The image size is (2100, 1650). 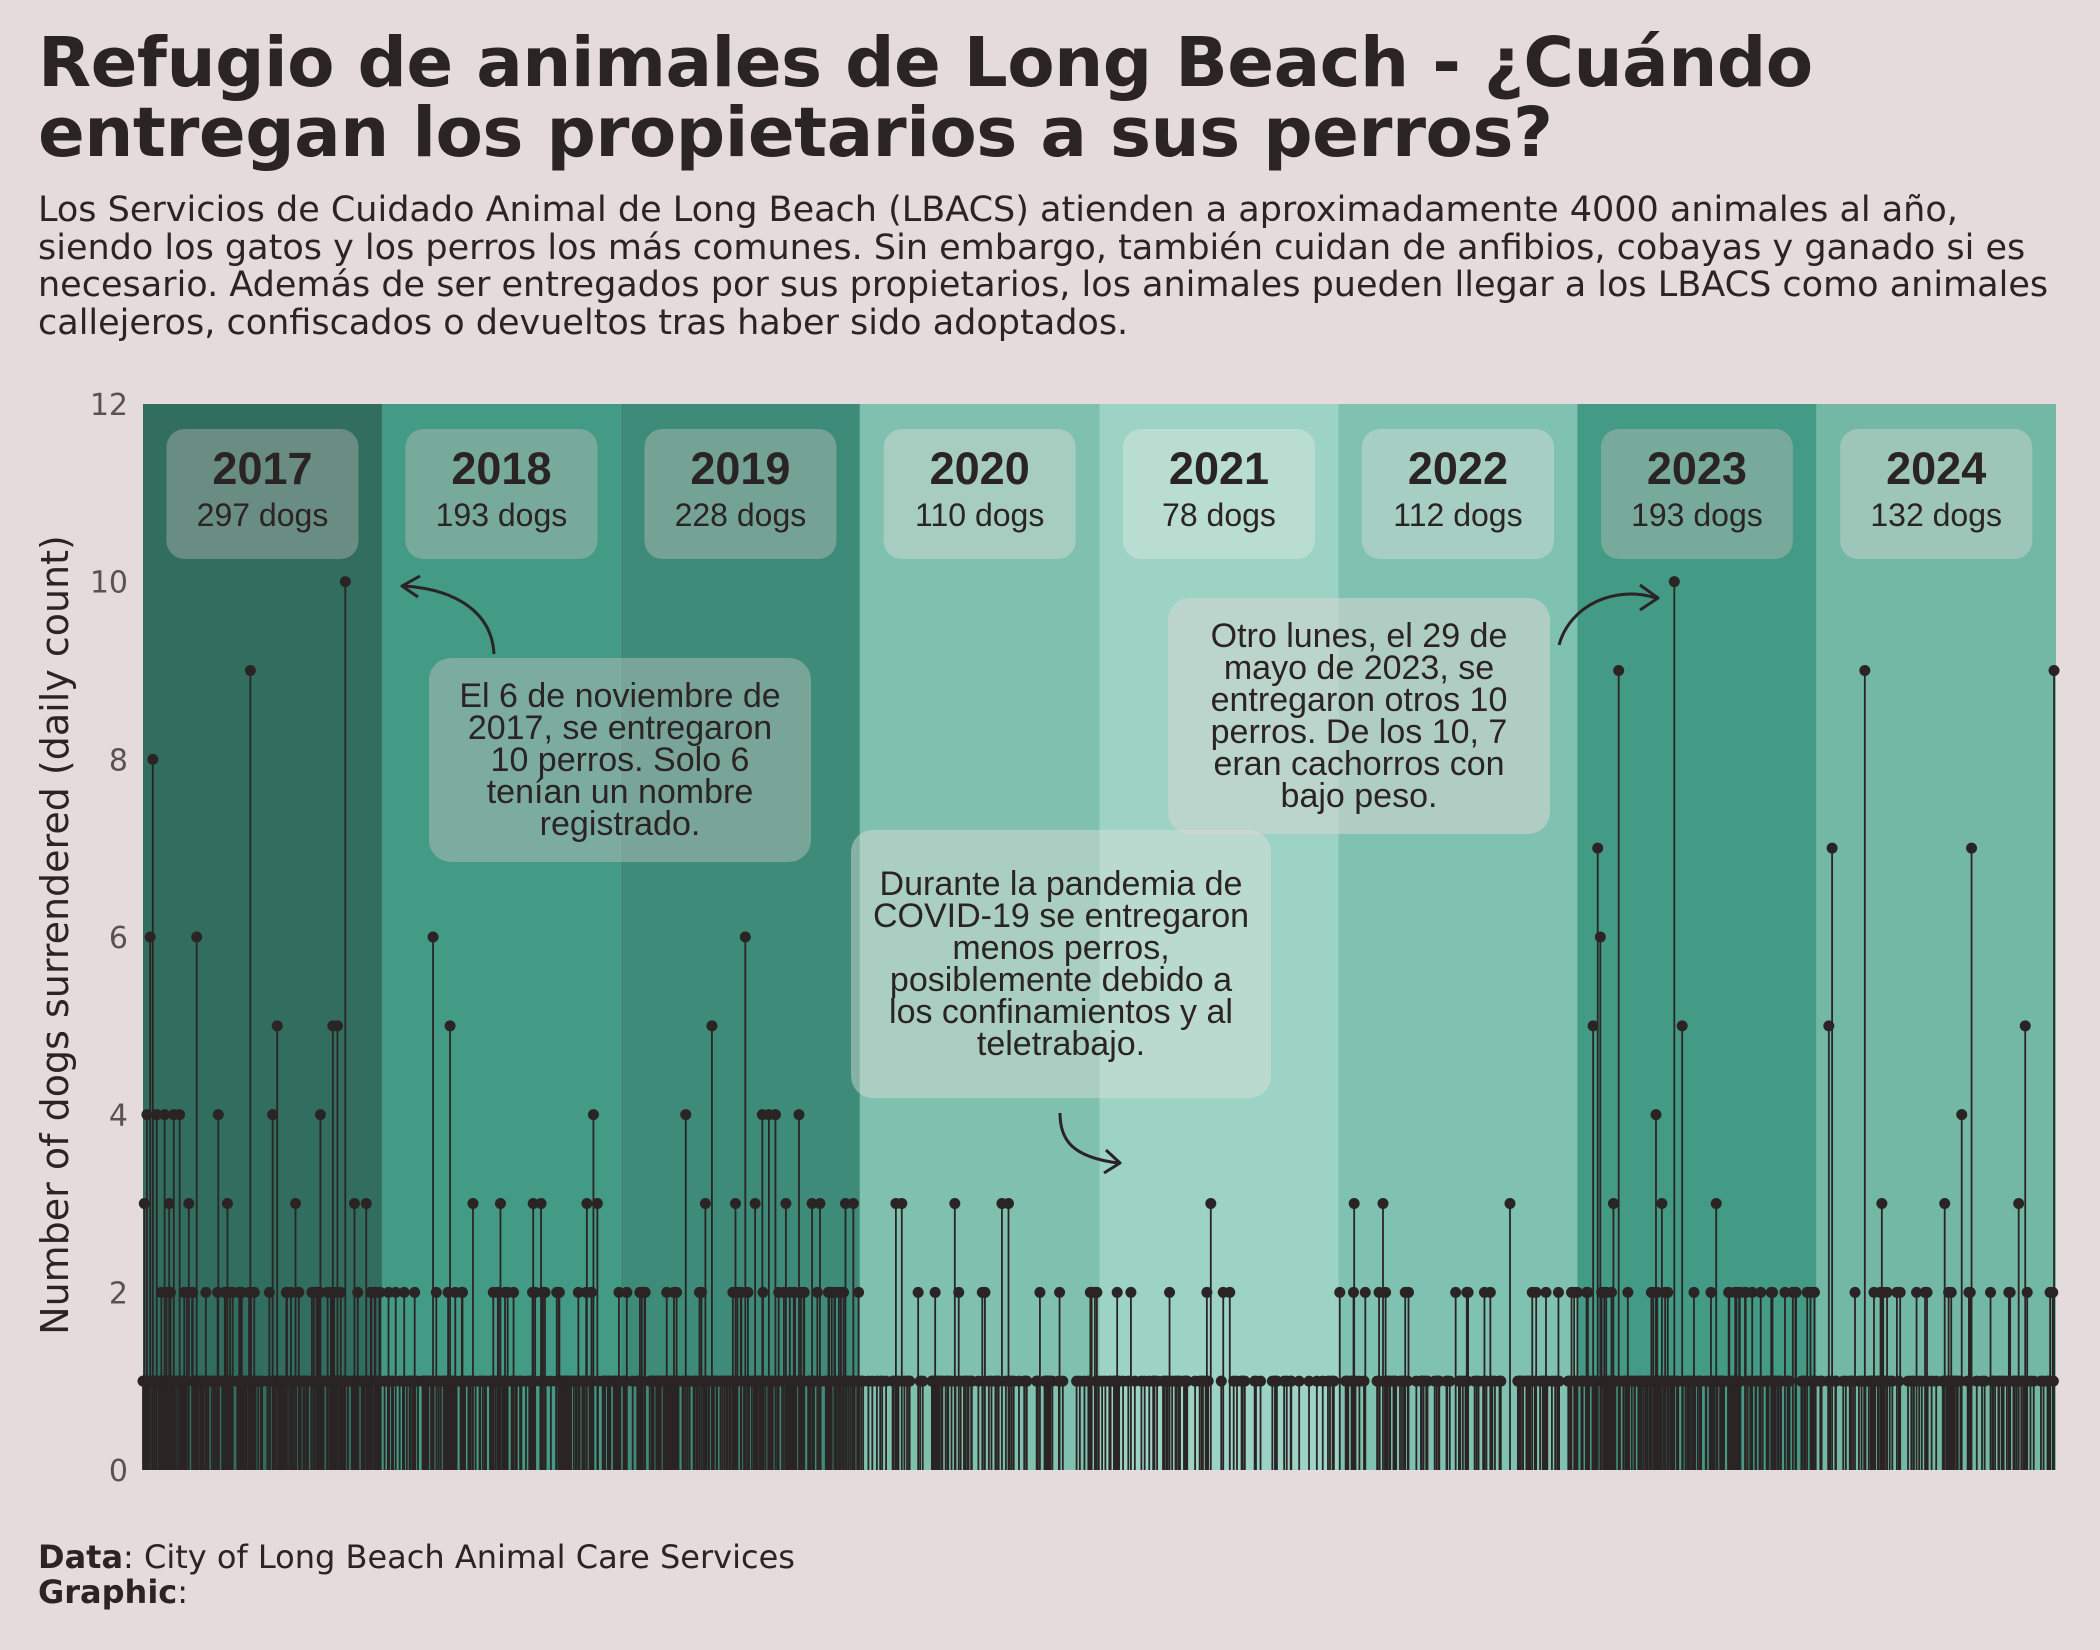 What do you see at coordinates (108, 1592) in the screenshot?
I see `graphic-credit-label: Graphic` at bounding box center [108, 1592].